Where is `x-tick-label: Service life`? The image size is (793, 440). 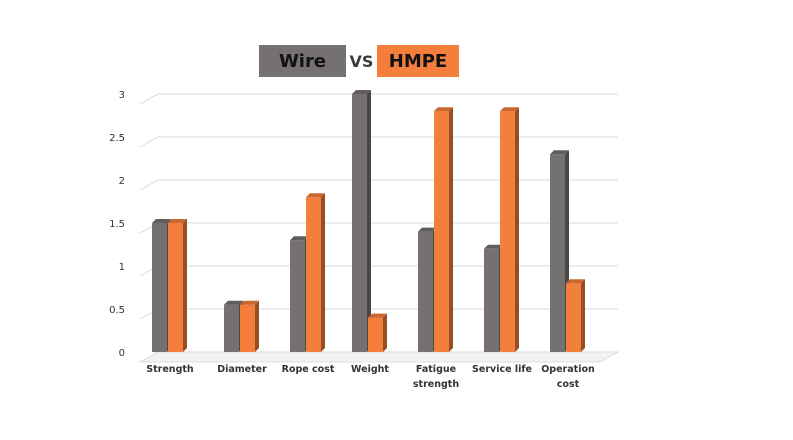
x-tick-label: Service life is located at coordinates (502, 369).